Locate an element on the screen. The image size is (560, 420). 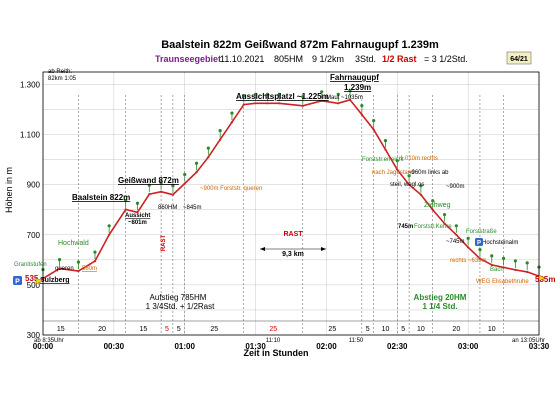
ann-end-hoehe: 535m is located at coordinates (545, 279).